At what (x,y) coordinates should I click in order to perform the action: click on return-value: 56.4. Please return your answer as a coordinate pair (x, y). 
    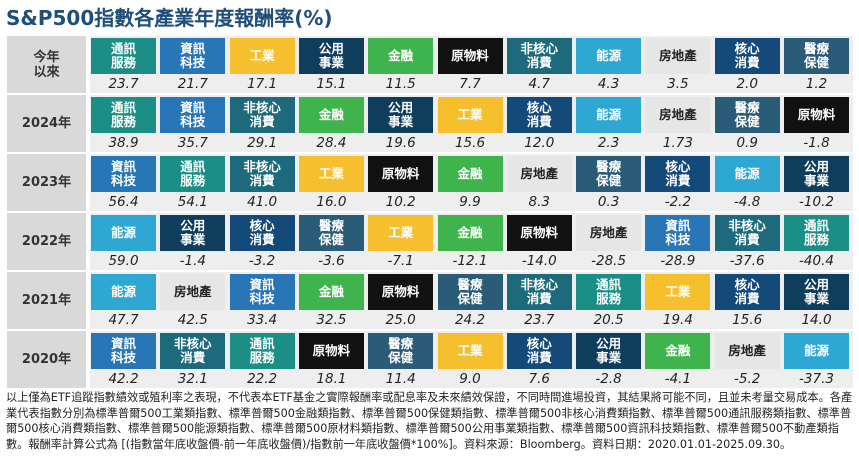
    Looking at the image, I should click on (123, 202).